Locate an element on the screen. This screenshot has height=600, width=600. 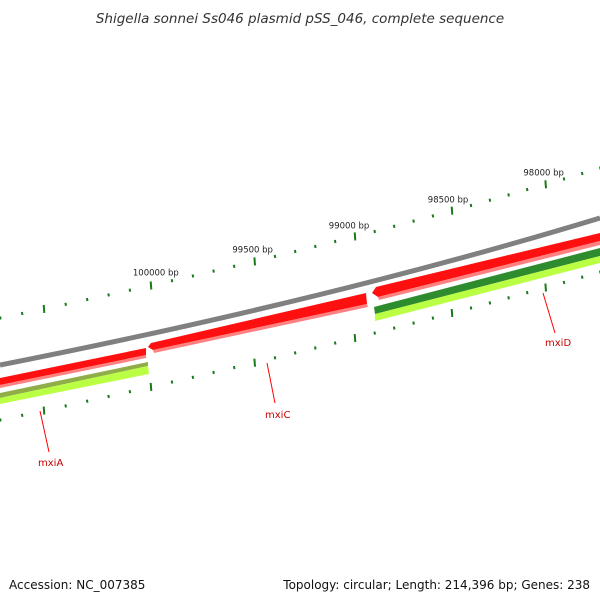
scale-label: 99500 bp is located at coordinates (252, 250).